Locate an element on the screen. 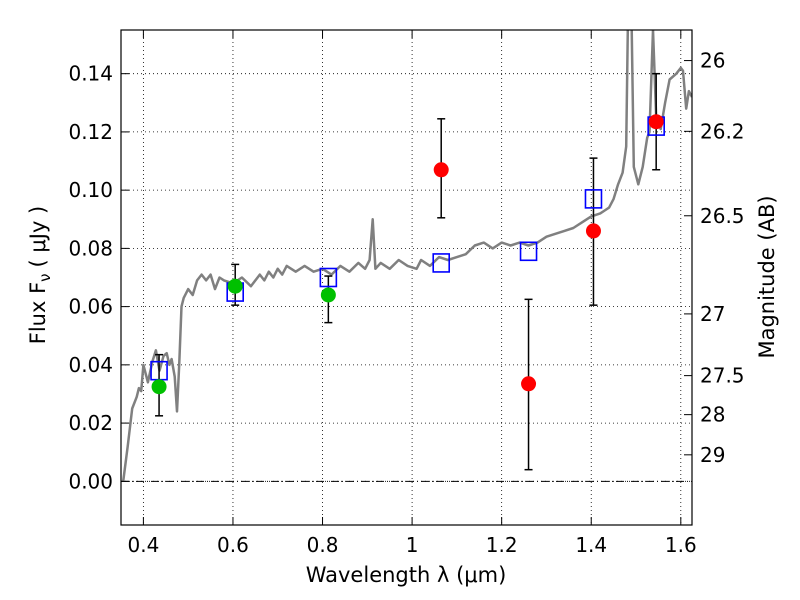 This screenshot has height=600, width=800. y-tick-label: 0.06 is located at coordinates (90, 307).